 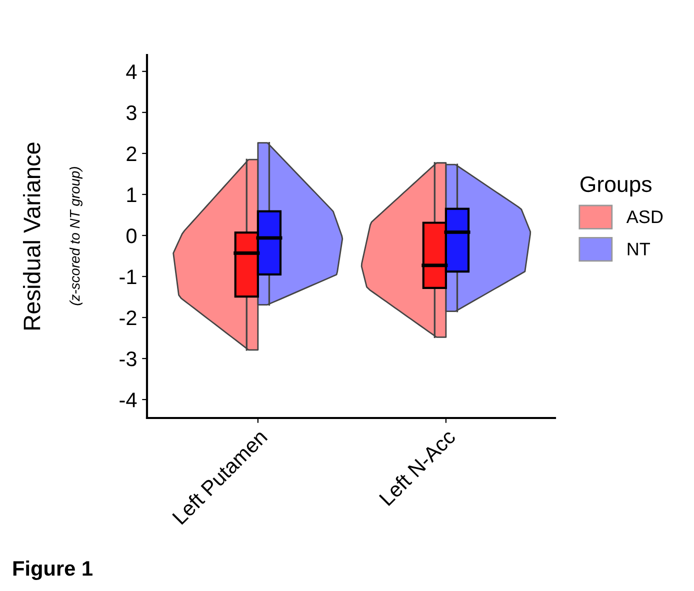 I want to click on legend-title: Groups, so click(x=616, y=186).